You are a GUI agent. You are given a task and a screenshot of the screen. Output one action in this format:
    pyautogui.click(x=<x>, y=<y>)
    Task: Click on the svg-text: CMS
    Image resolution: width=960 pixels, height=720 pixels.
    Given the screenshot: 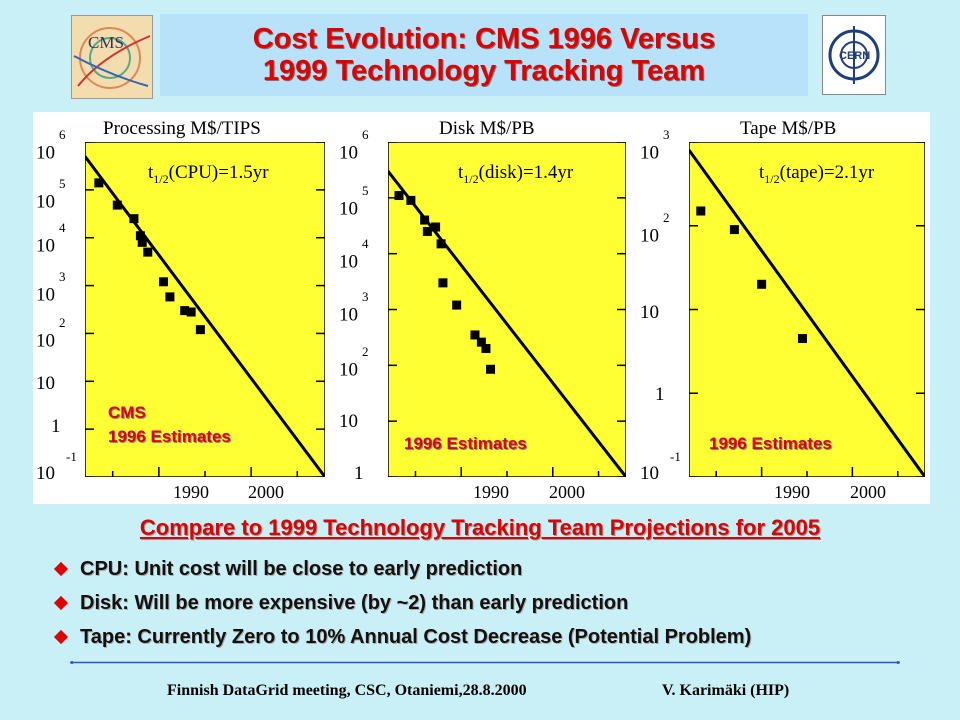 What is the action you would take?
    pyautogui.click(x=106, y=42)
    